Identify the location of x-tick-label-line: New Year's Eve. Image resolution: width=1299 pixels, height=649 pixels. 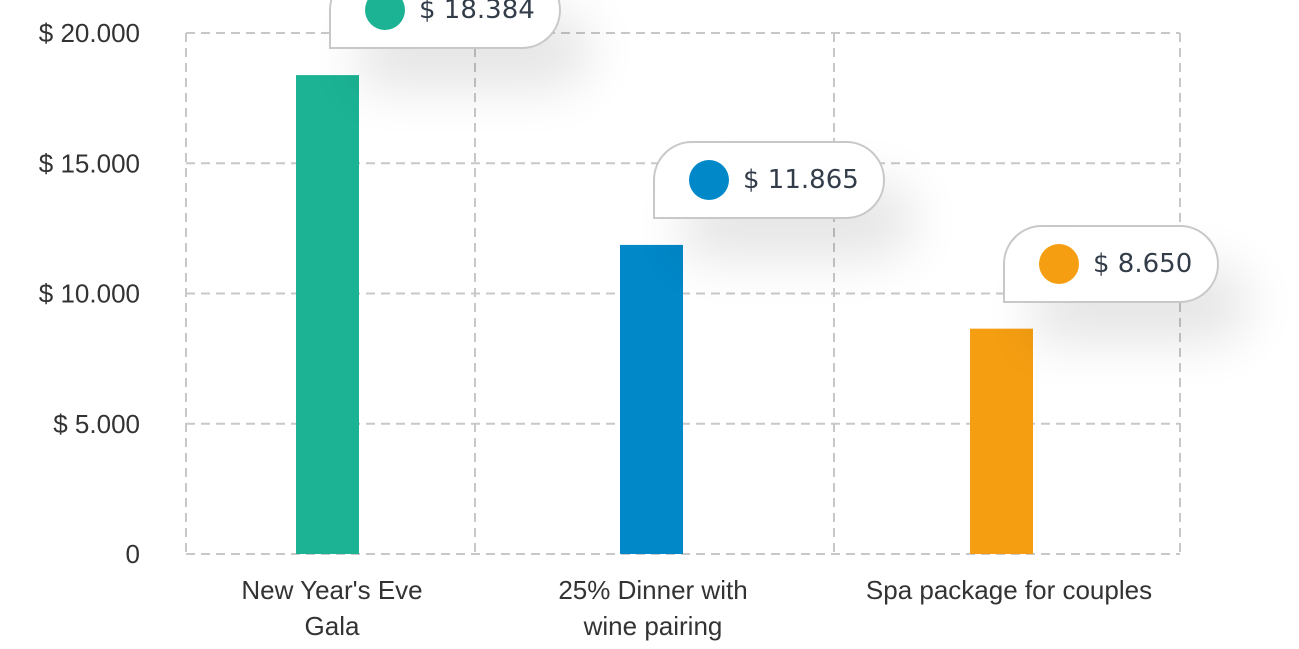
(332, 590).